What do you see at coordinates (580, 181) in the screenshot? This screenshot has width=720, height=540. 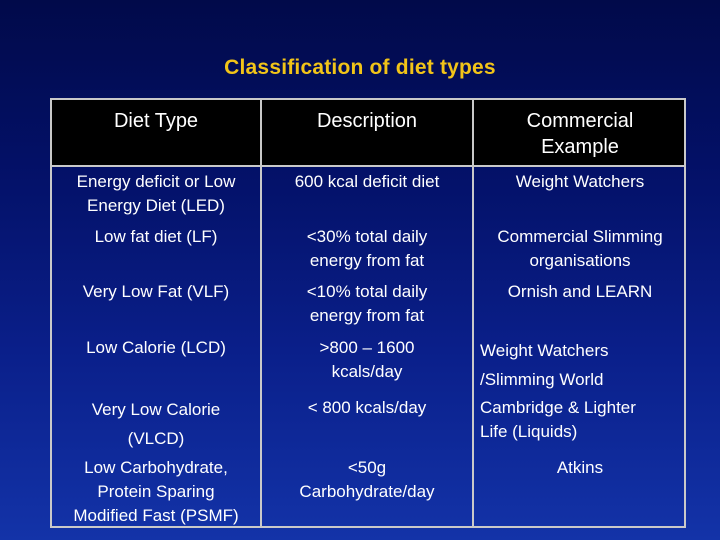 I see `table-cell: Weight Watchers` at bounding box center [580, 181].